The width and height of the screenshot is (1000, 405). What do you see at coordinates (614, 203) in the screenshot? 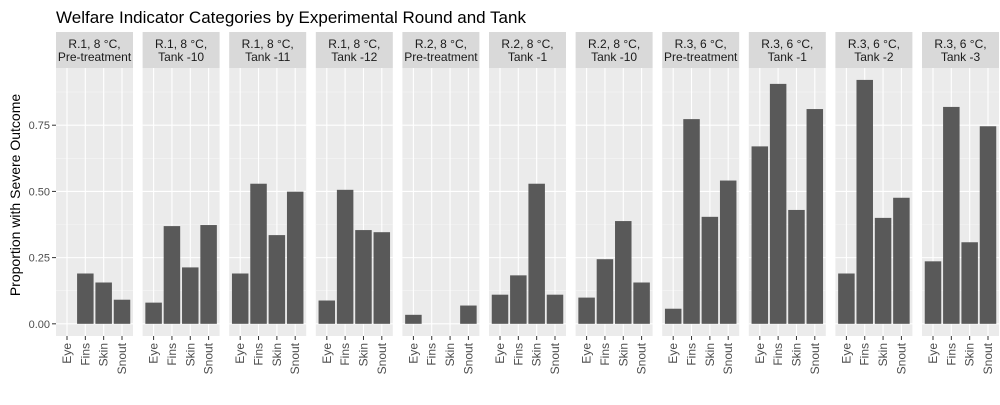
I see `facet-panel: R.2, 8 °C,Tank -10 Eye Fins Skin Snout` at bounding box center [614, 203].